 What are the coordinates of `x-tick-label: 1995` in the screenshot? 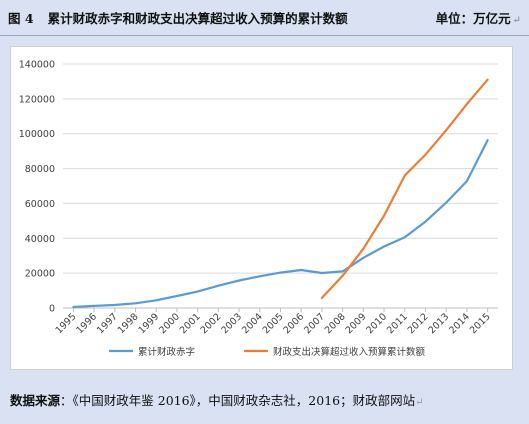 It's located at (66, 323).